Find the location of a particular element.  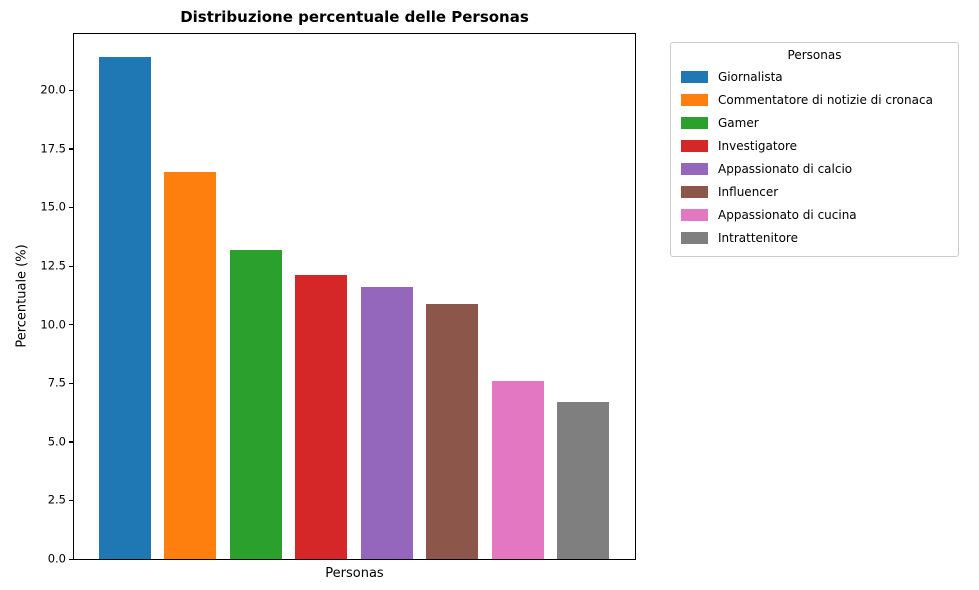

legend-item-label: Investigatore is located at coordinates (757, 145).